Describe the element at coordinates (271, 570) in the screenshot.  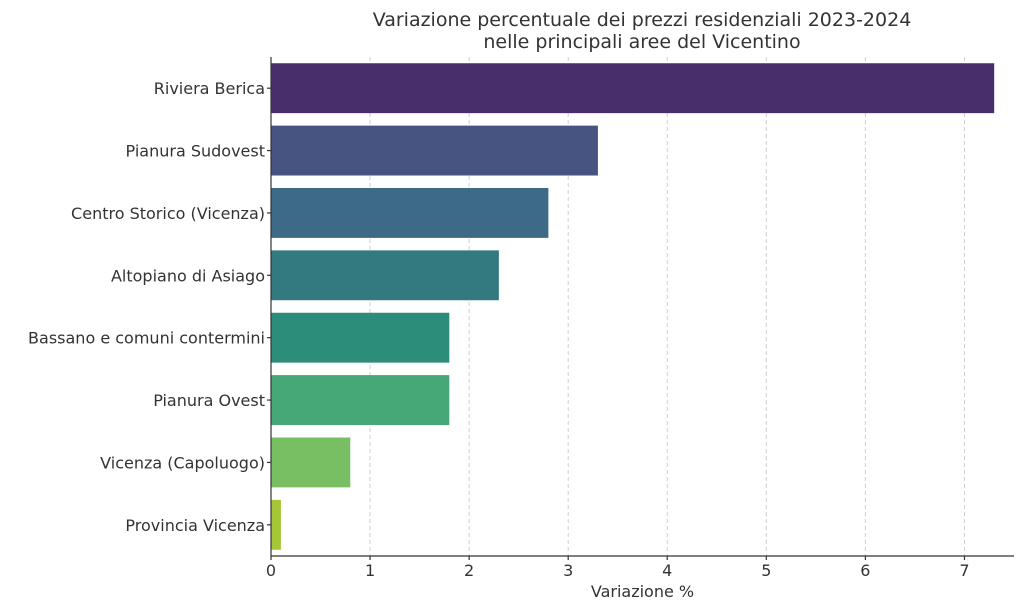
I see `x-tick-label: 0` at that location.